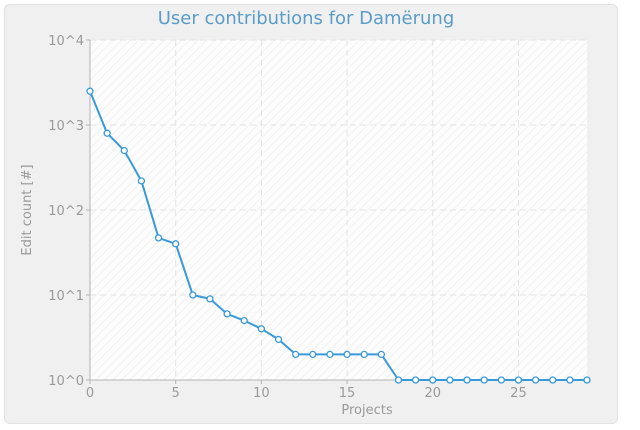  Describe the element at coordinates (66, 41) in the screenshot. I see `y-tick-label: 10^4` at that location.